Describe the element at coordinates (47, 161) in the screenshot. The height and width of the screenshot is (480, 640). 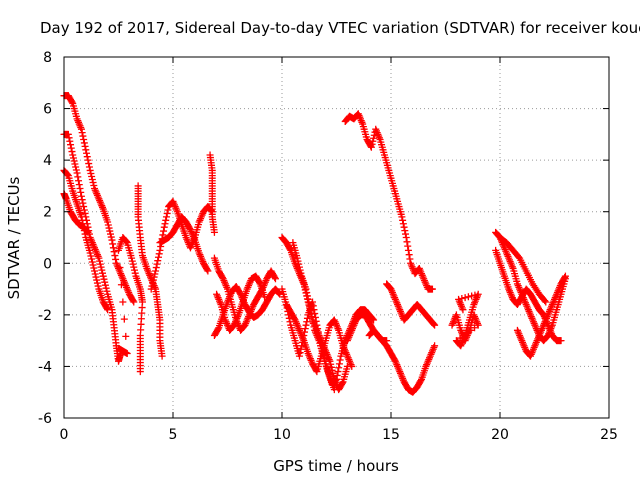
I see `y-tick-label: 4` at that location.